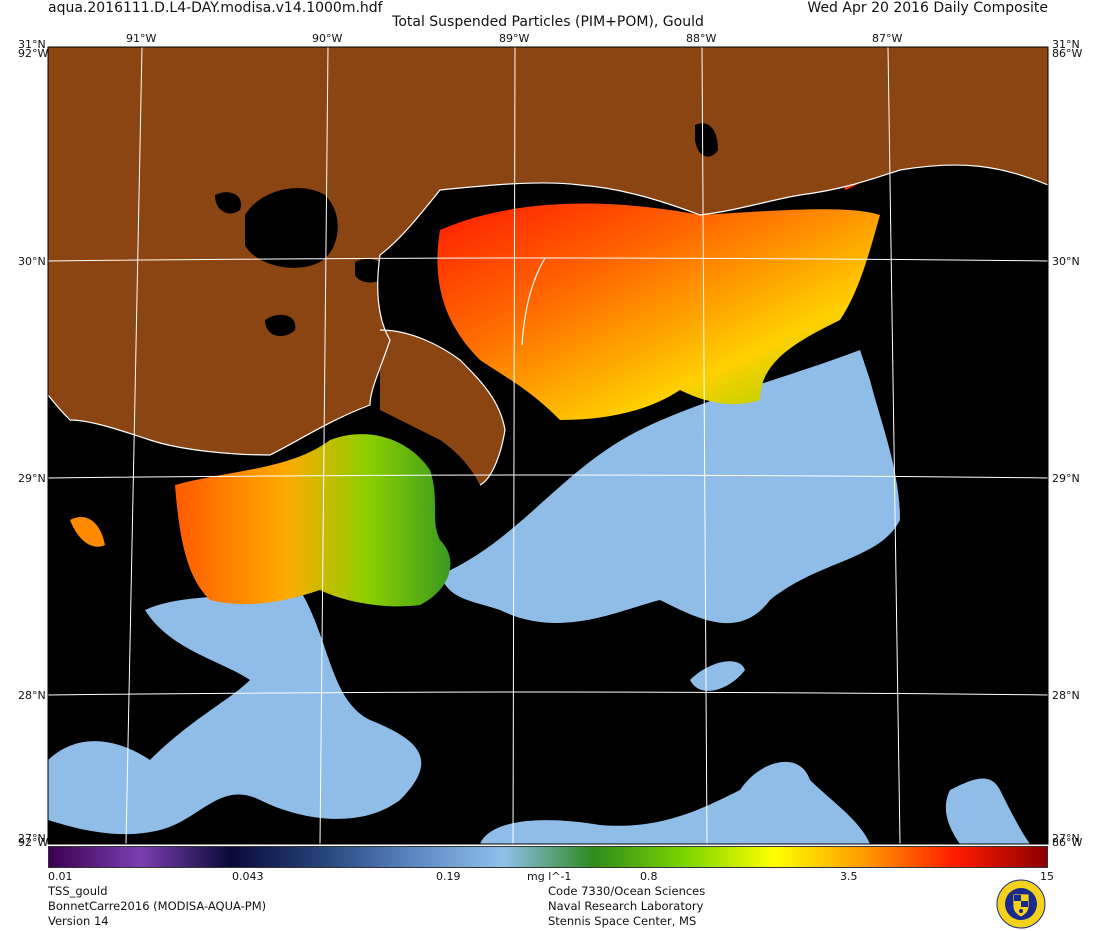 The image size is (1096, 931). Describe the element at coordinates (548, 476) in the screenshot. I see `parallel-29n` at that location.